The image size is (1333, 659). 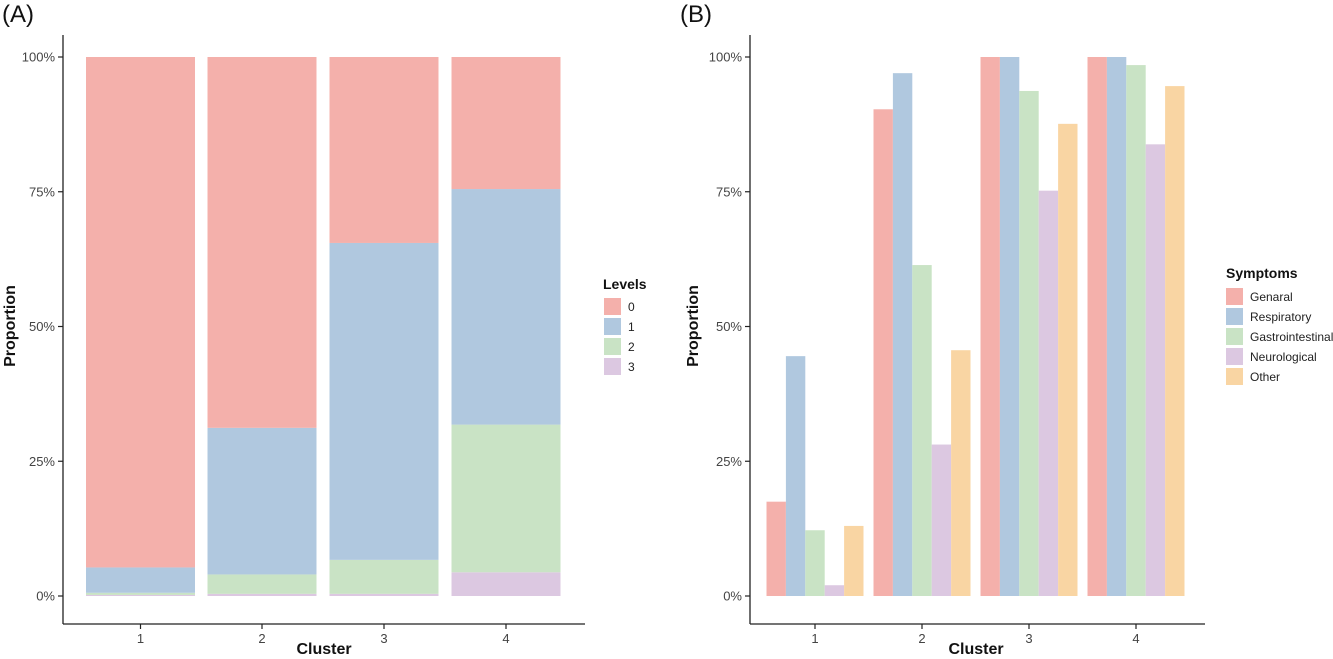 I want to click on panel-b-x-ticks: 1 2 3 4, so click(x=975, y=635).